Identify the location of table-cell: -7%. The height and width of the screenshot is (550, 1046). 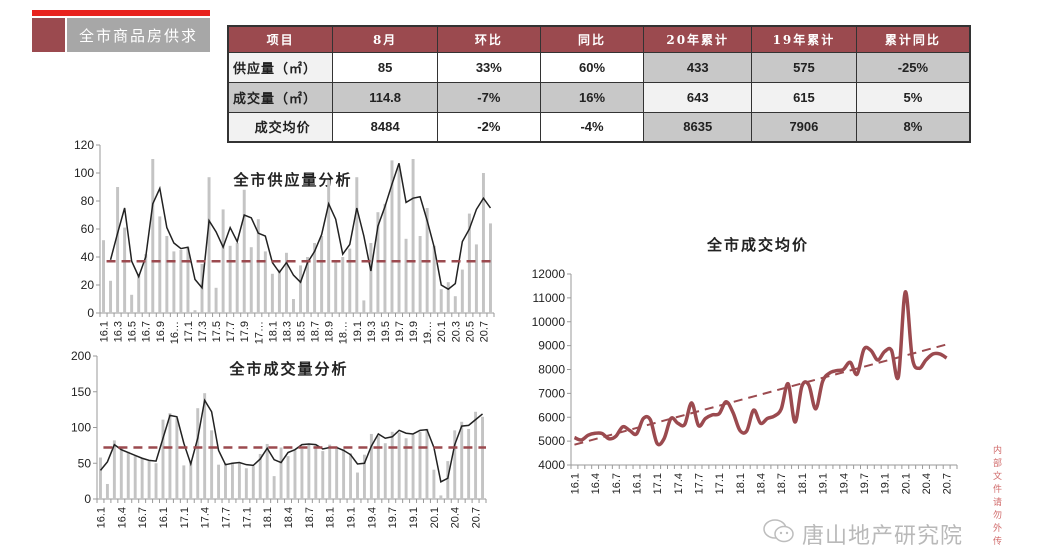
(488, 97).